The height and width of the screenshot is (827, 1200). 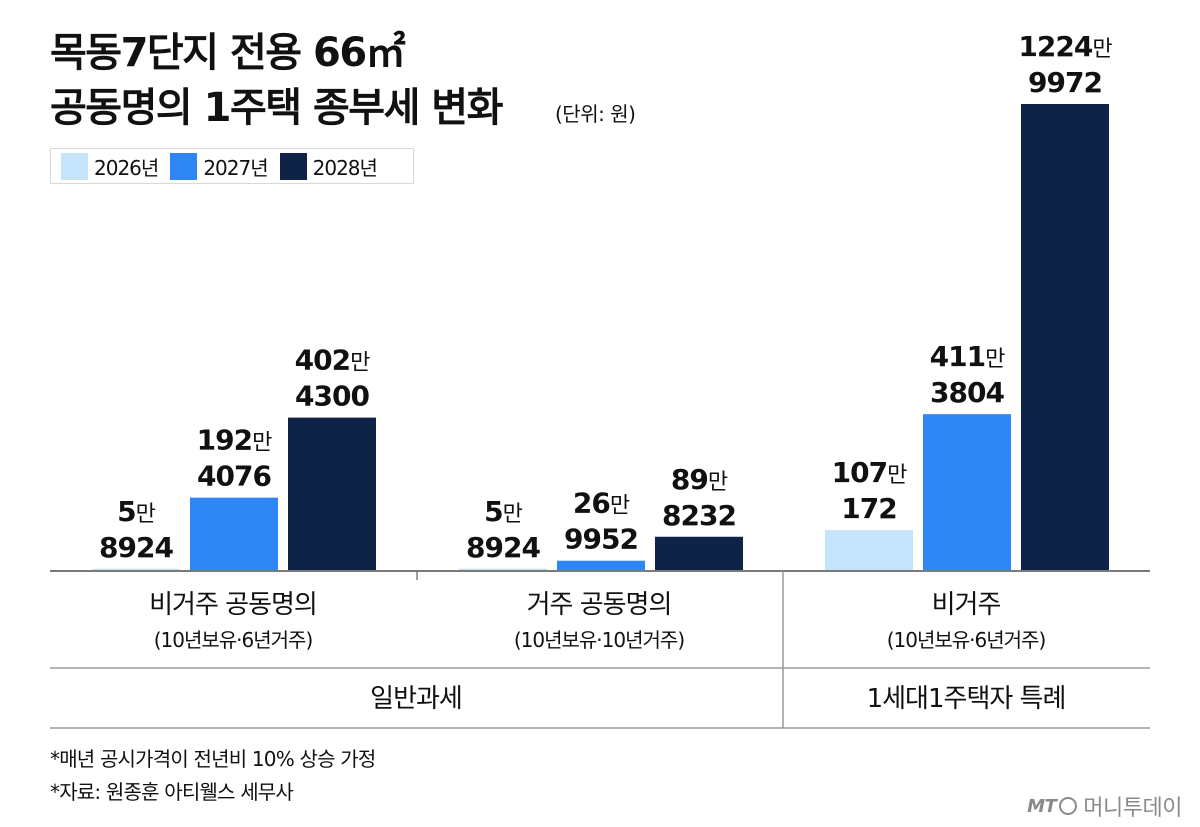 I want to click on footnote-assumption: *매년 공시가격이 전년비 10% 상승 가정, so click(x=213, y=759).